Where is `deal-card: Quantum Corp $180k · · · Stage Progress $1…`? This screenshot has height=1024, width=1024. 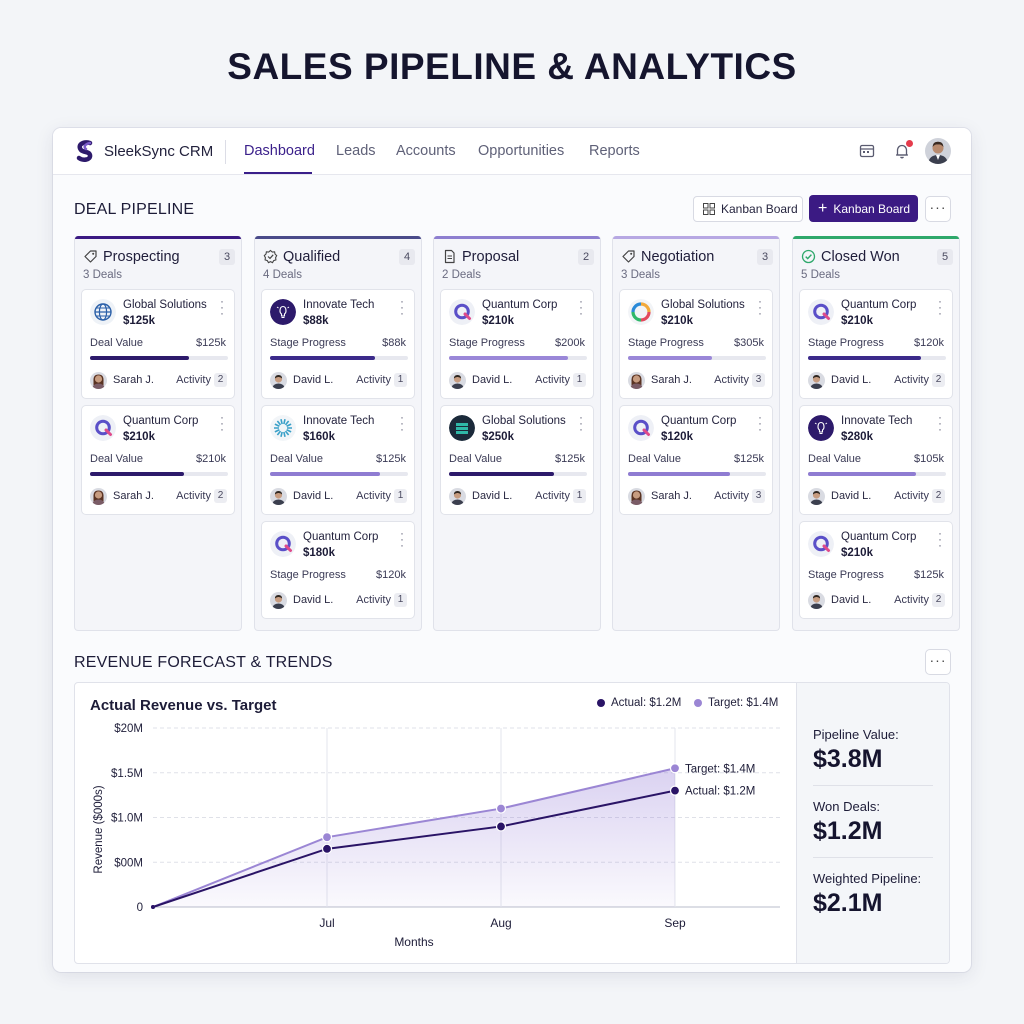
deal-card: Quantum Corp $180k · · · Stage Progress $1… is located at coordinates (338, 570).